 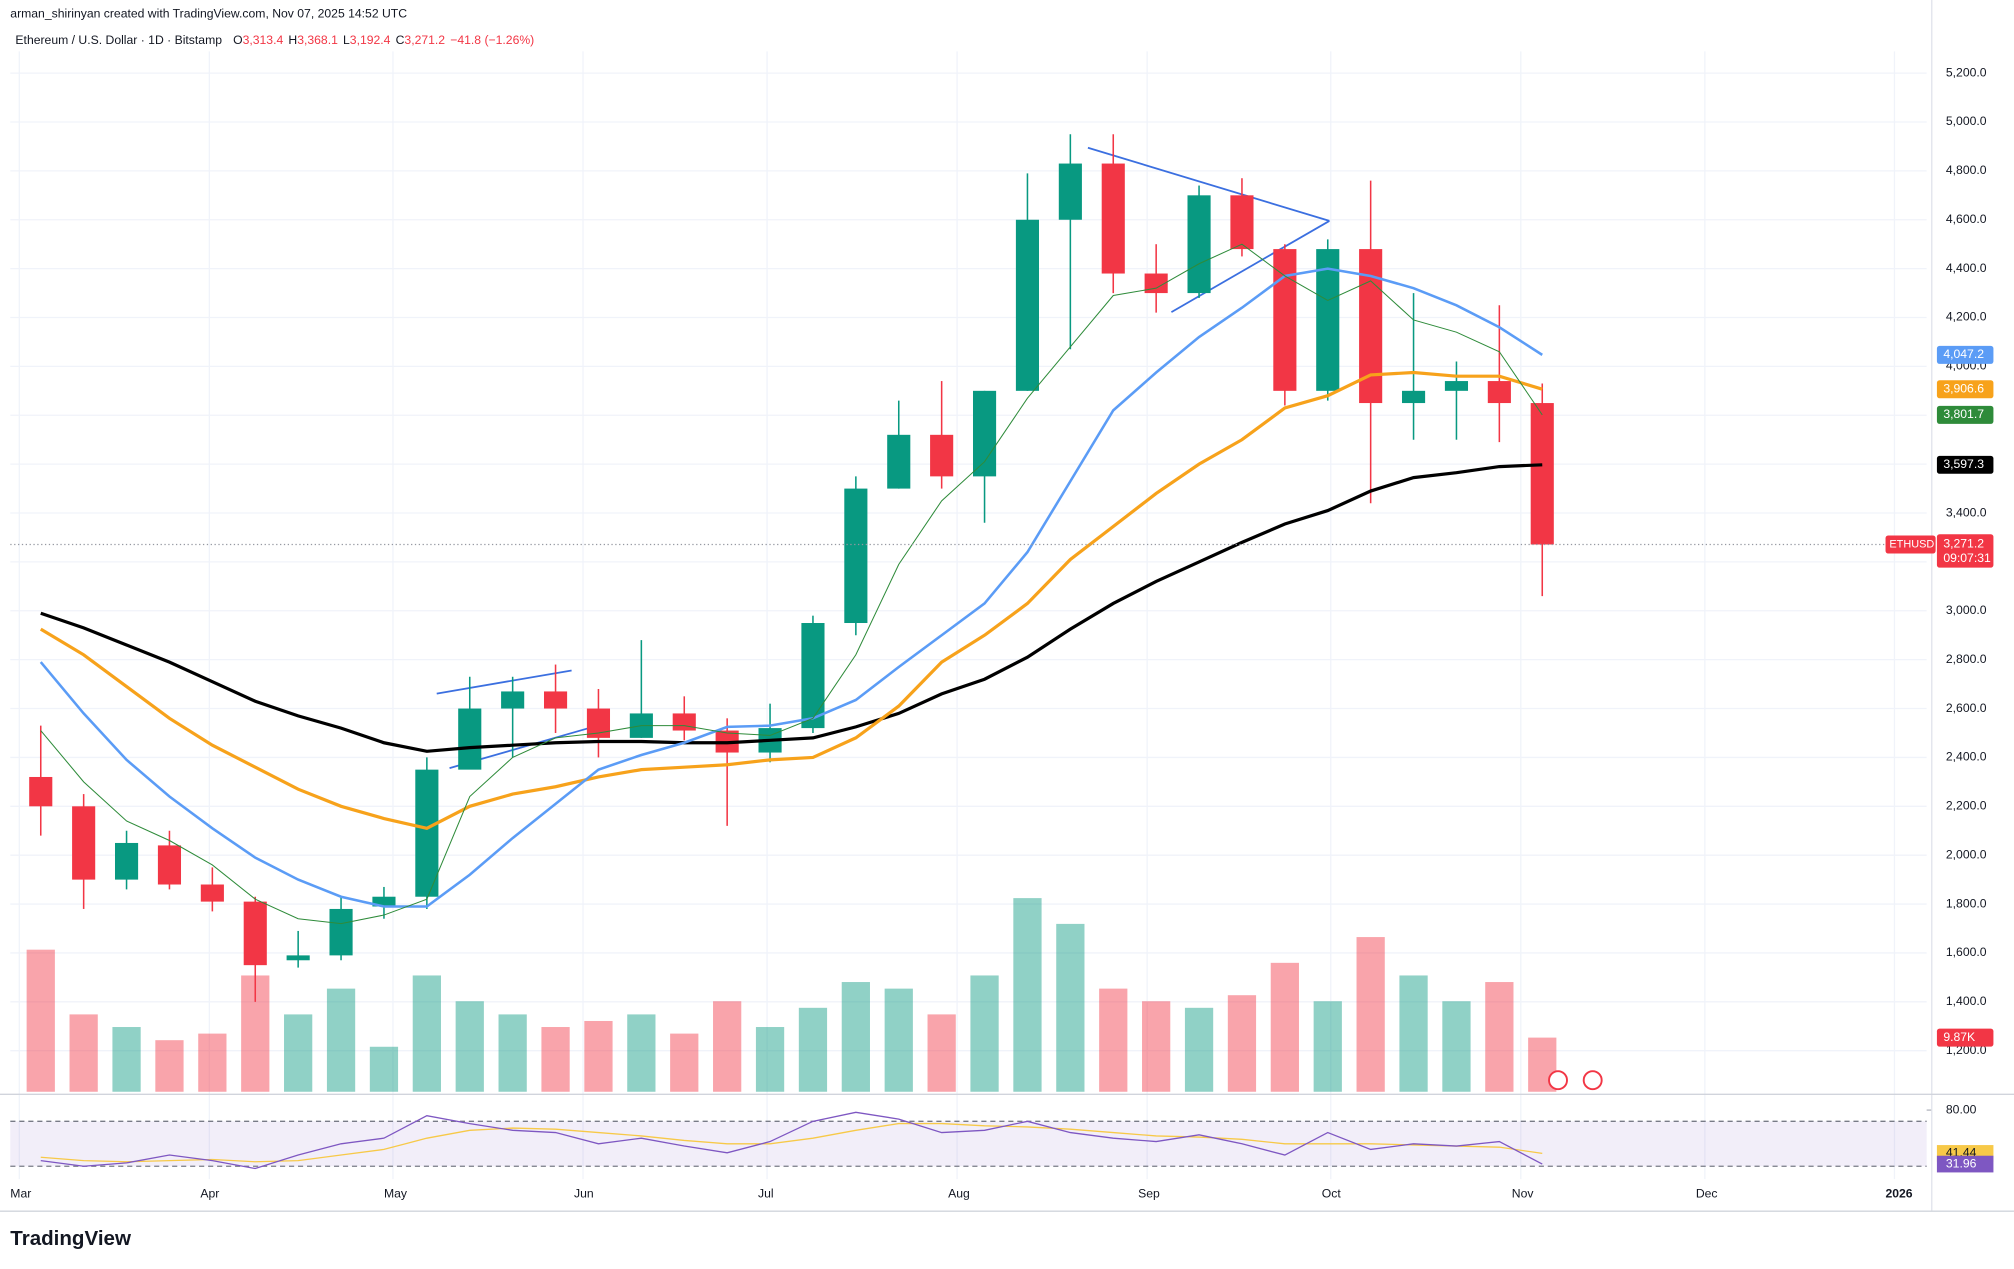 What do you see at coordinates (766, 1194) in the screenshot?
I see `x-tick-label: Jul` at bounding box center [766, 1194].